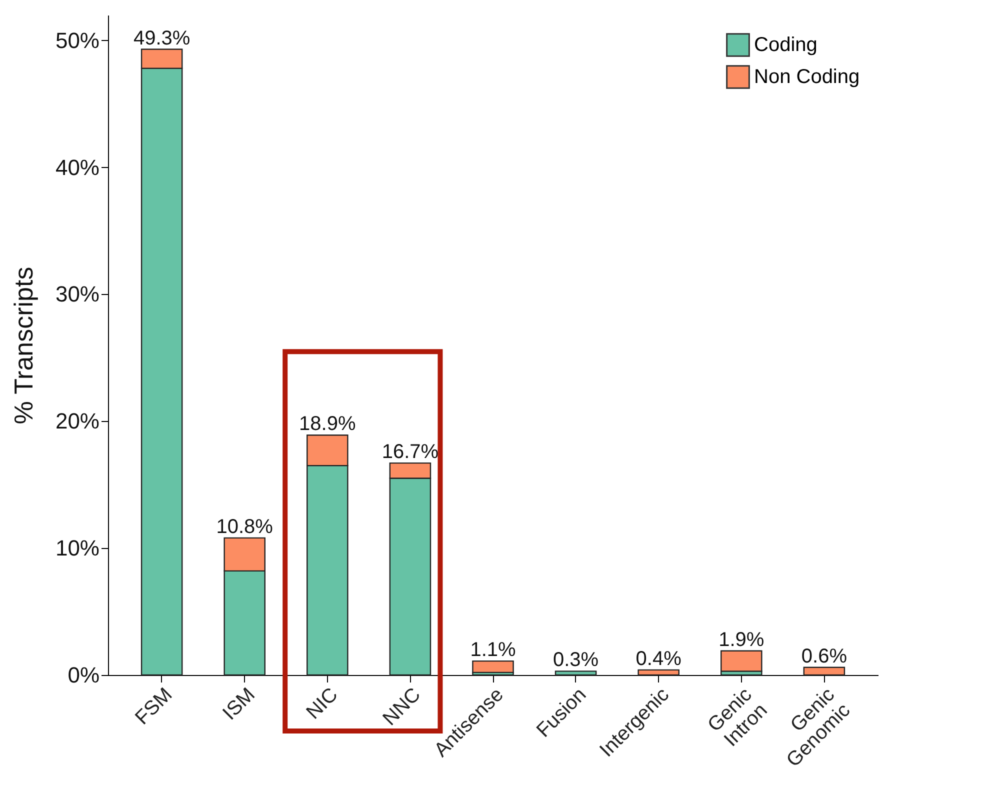 The width and height of the screenshot is (988, 795). Describe the element at coordinates (23, 345) in the screenshot. I see `y-axis-title: % Transcripts` at that location.